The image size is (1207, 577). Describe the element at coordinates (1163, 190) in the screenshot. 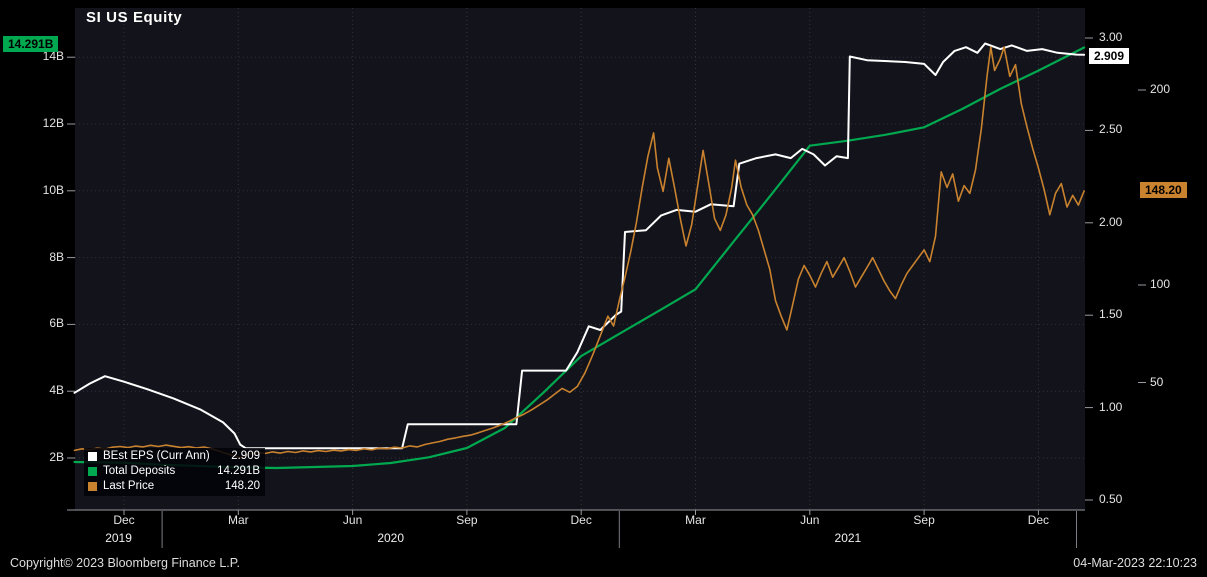

I see `price-last-value-badge: 148.20` at that location.